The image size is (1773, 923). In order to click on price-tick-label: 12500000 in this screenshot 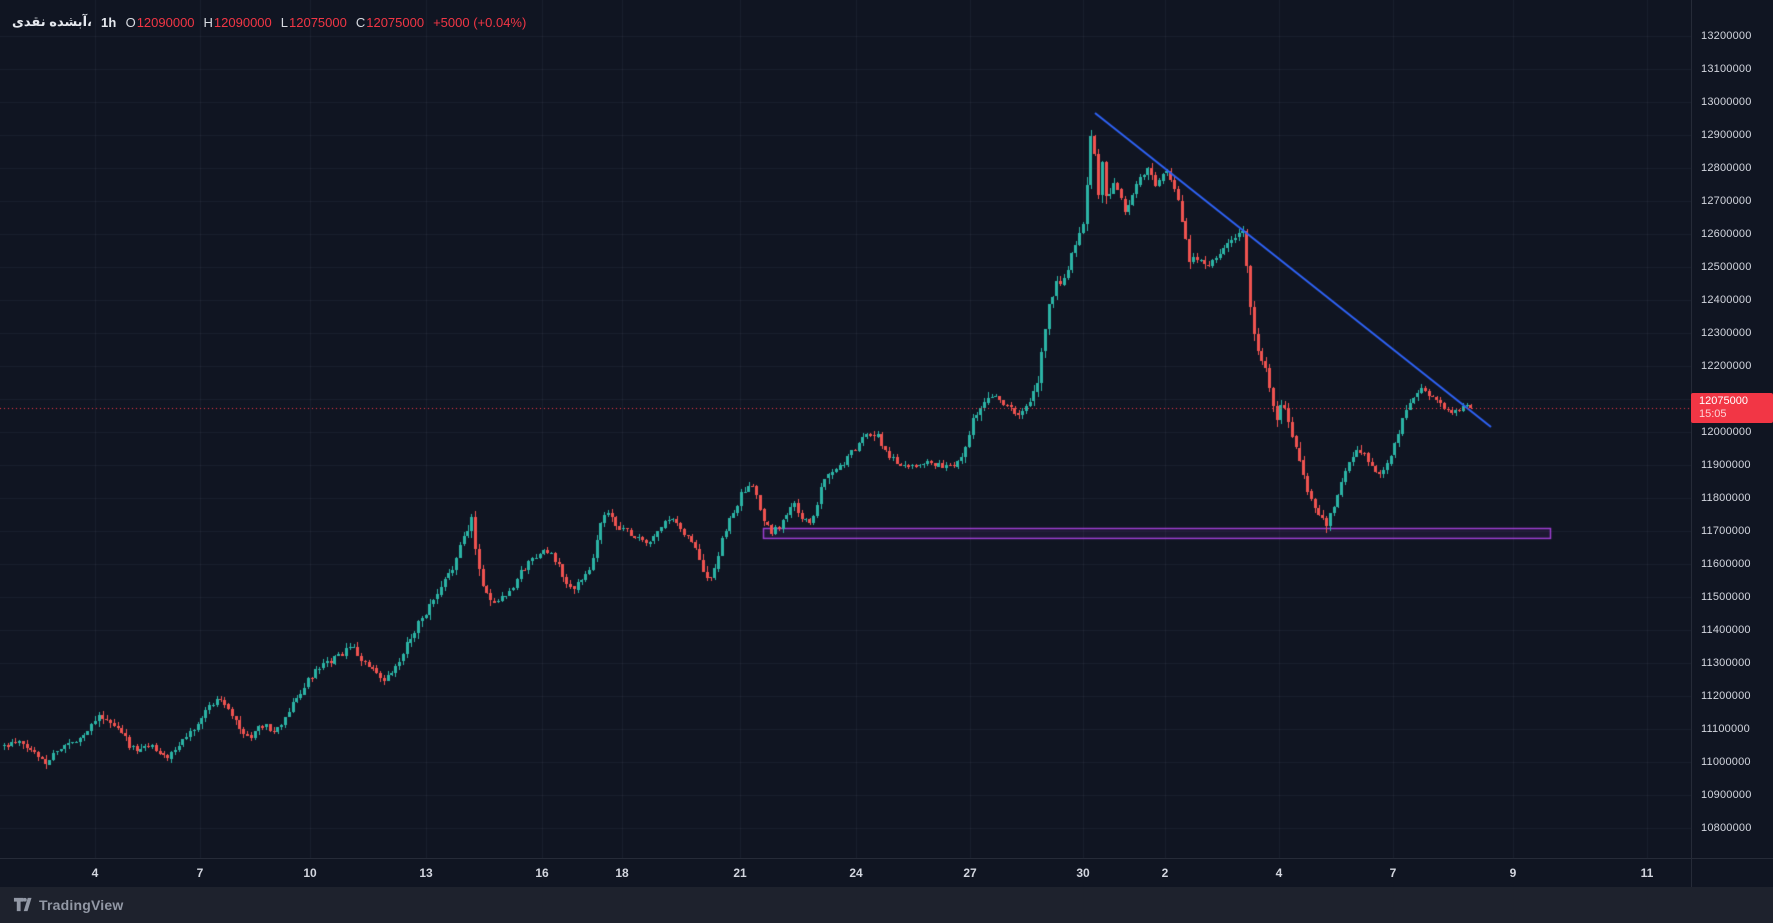, I will do `click(1726, 267)`.